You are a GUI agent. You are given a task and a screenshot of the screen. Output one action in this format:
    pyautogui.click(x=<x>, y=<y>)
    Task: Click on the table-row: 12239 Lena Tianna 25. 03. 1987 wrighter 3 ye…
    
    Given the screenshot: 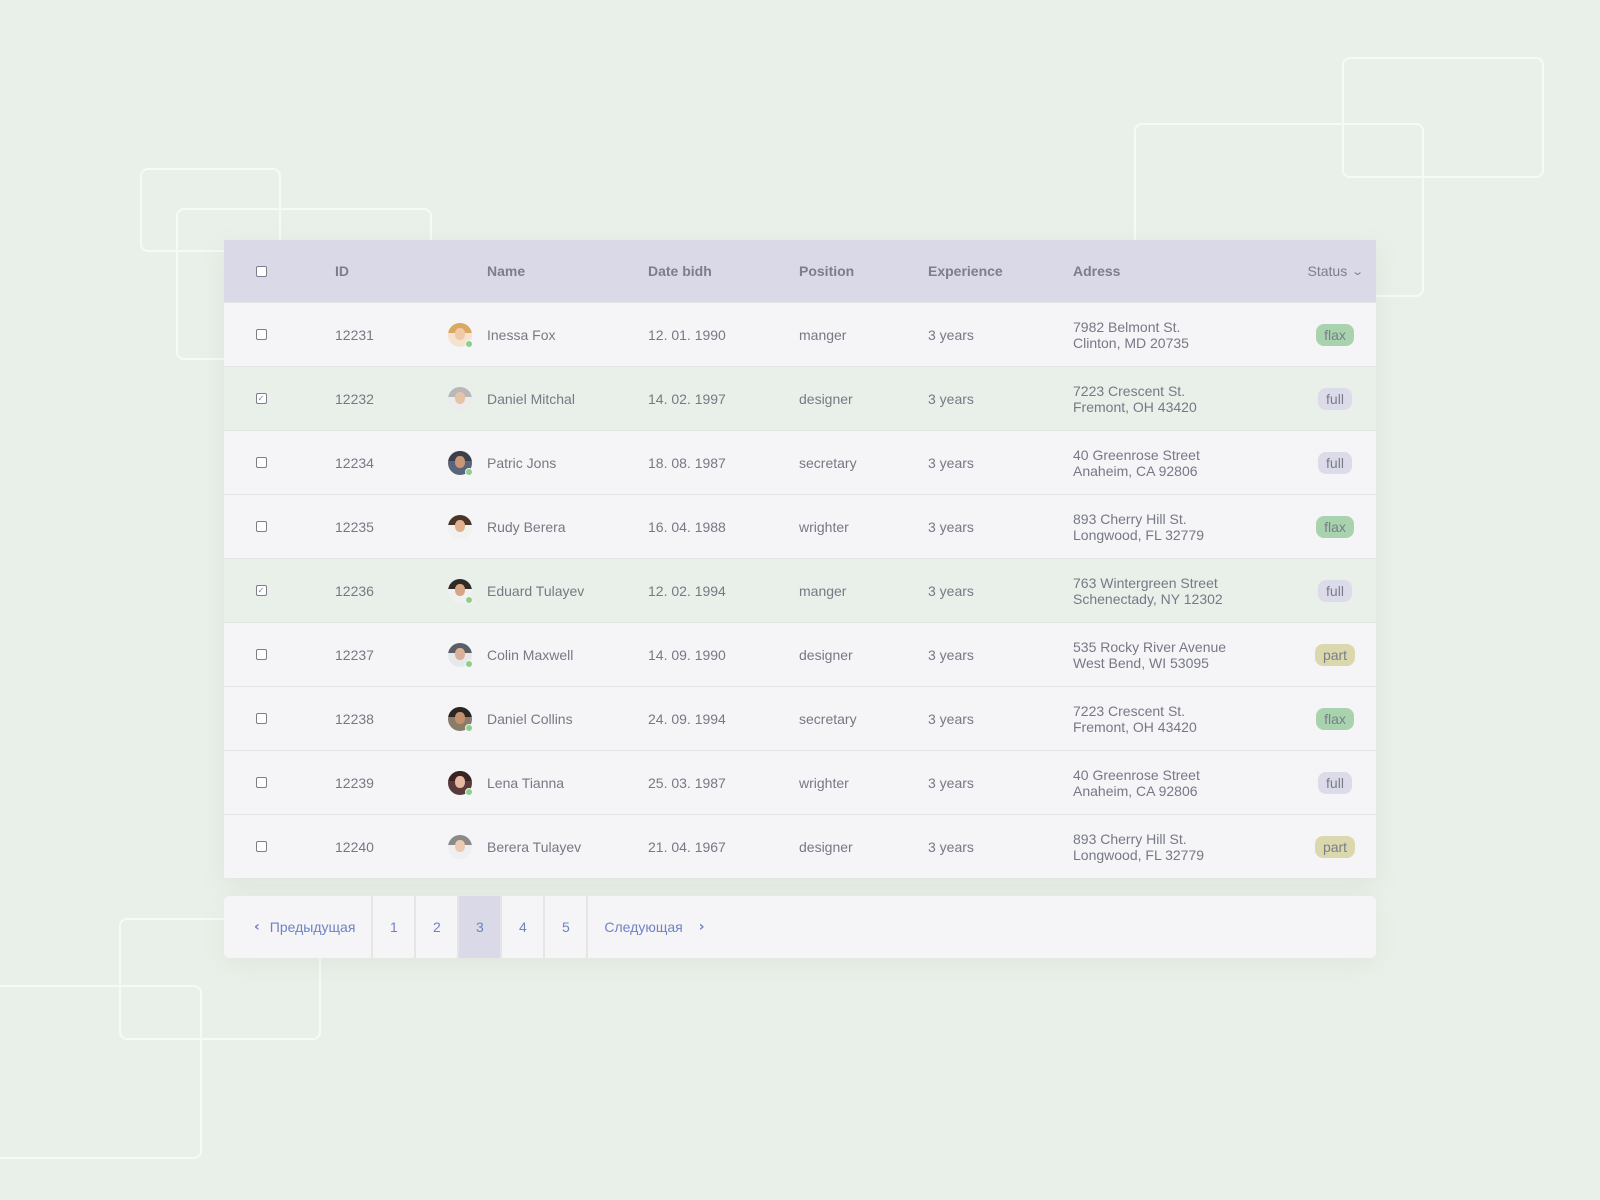 What is the action you would take?
    pyautogui.click(x=800, y=782)
    